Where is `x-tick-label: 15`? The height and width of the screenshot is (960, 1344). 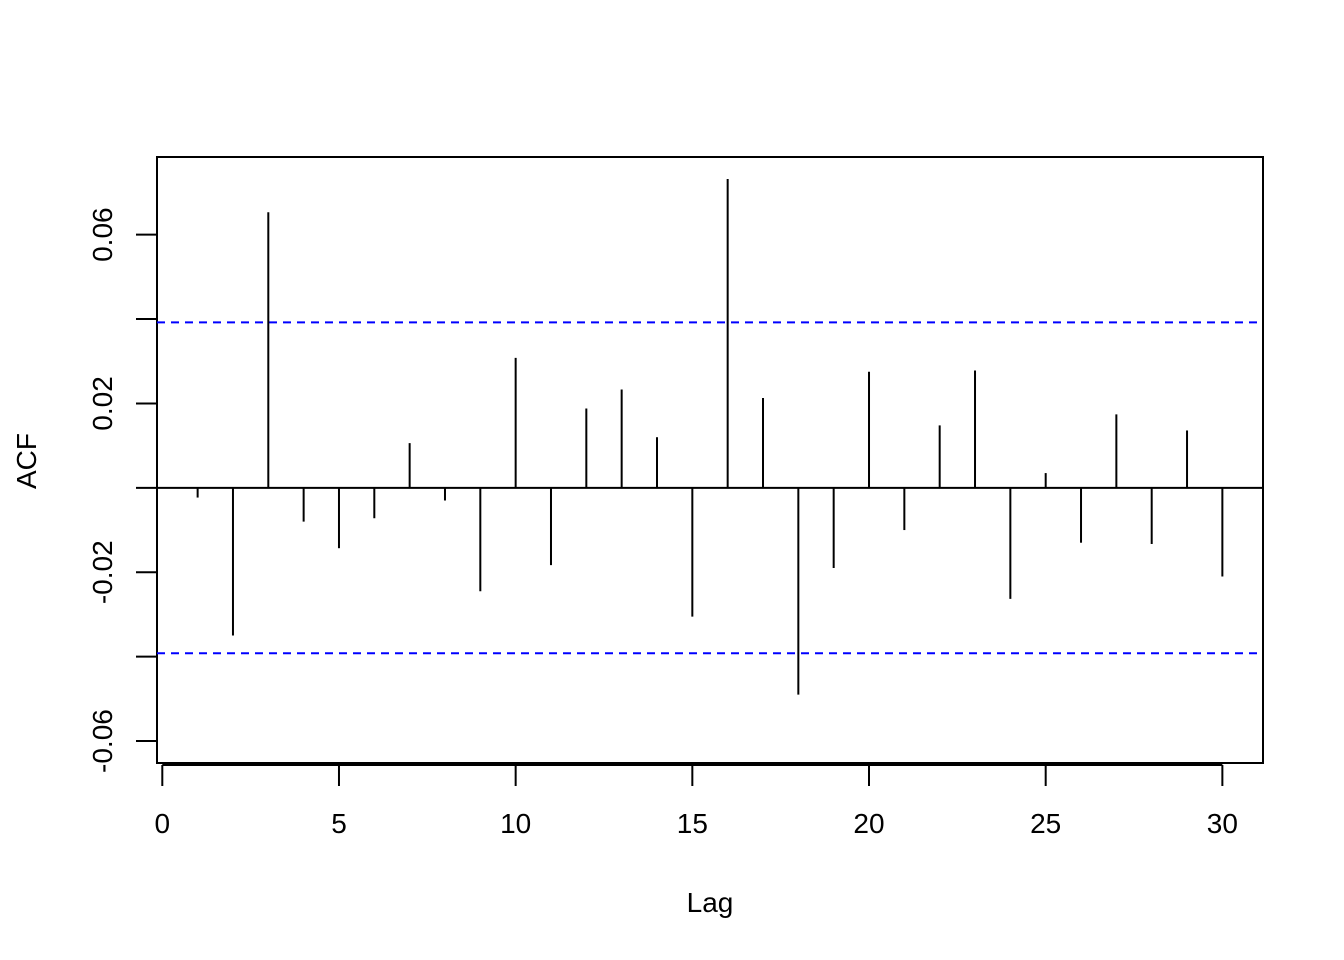 x-tick-label: 15 is located at coordinates (692, 823).